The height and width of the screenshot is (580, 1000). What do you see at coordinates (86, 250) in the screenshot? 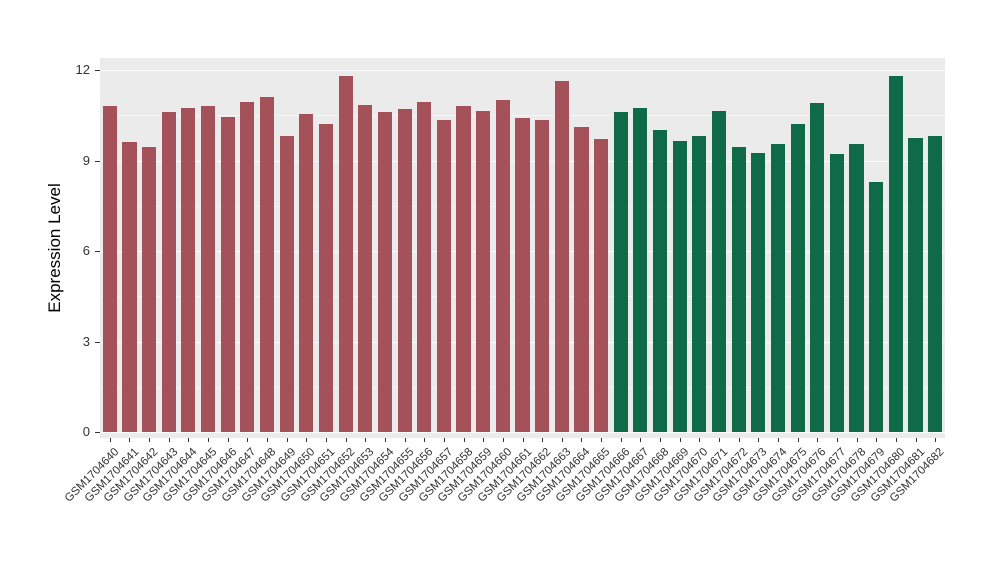
I see `y-tick-label: 6` at bounding box center [86, 250].